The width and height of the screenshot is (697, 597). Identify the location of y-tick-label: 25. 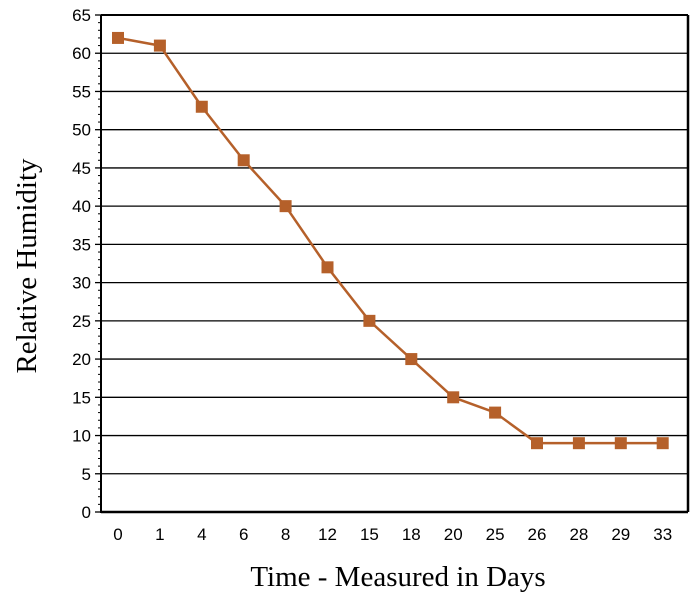
(81, 321).